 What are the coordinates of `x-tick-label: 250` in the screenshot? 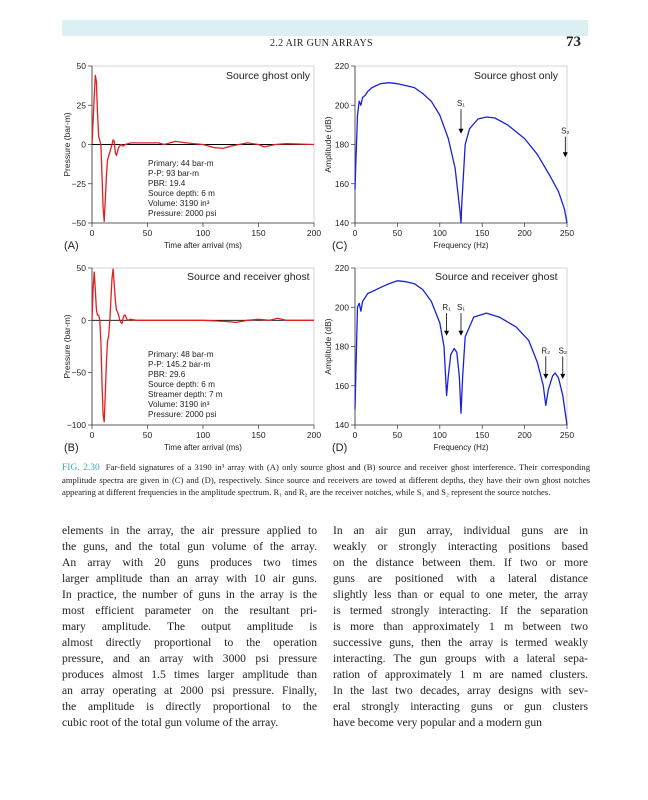 It's located at (567, 233).